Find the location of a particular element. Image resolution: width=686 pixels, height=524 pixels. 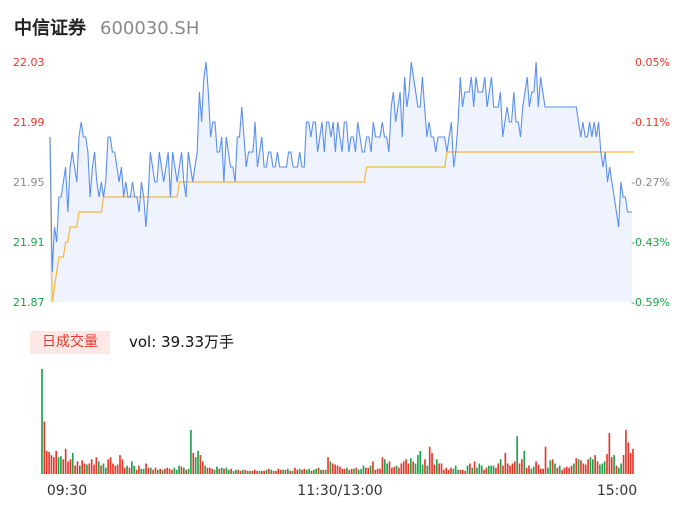

x-tick-label: 11:30/13:00 is located at coordinates (339, 491).